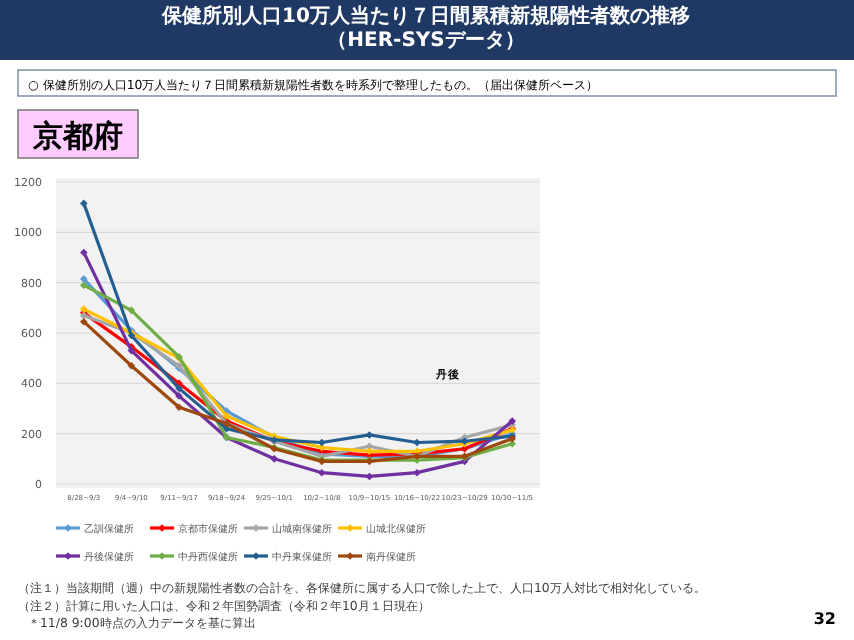  What do you see at coordinates (77, 136) in the screenshot?
I see `text: 京都府` at bounding box center [77, 136].